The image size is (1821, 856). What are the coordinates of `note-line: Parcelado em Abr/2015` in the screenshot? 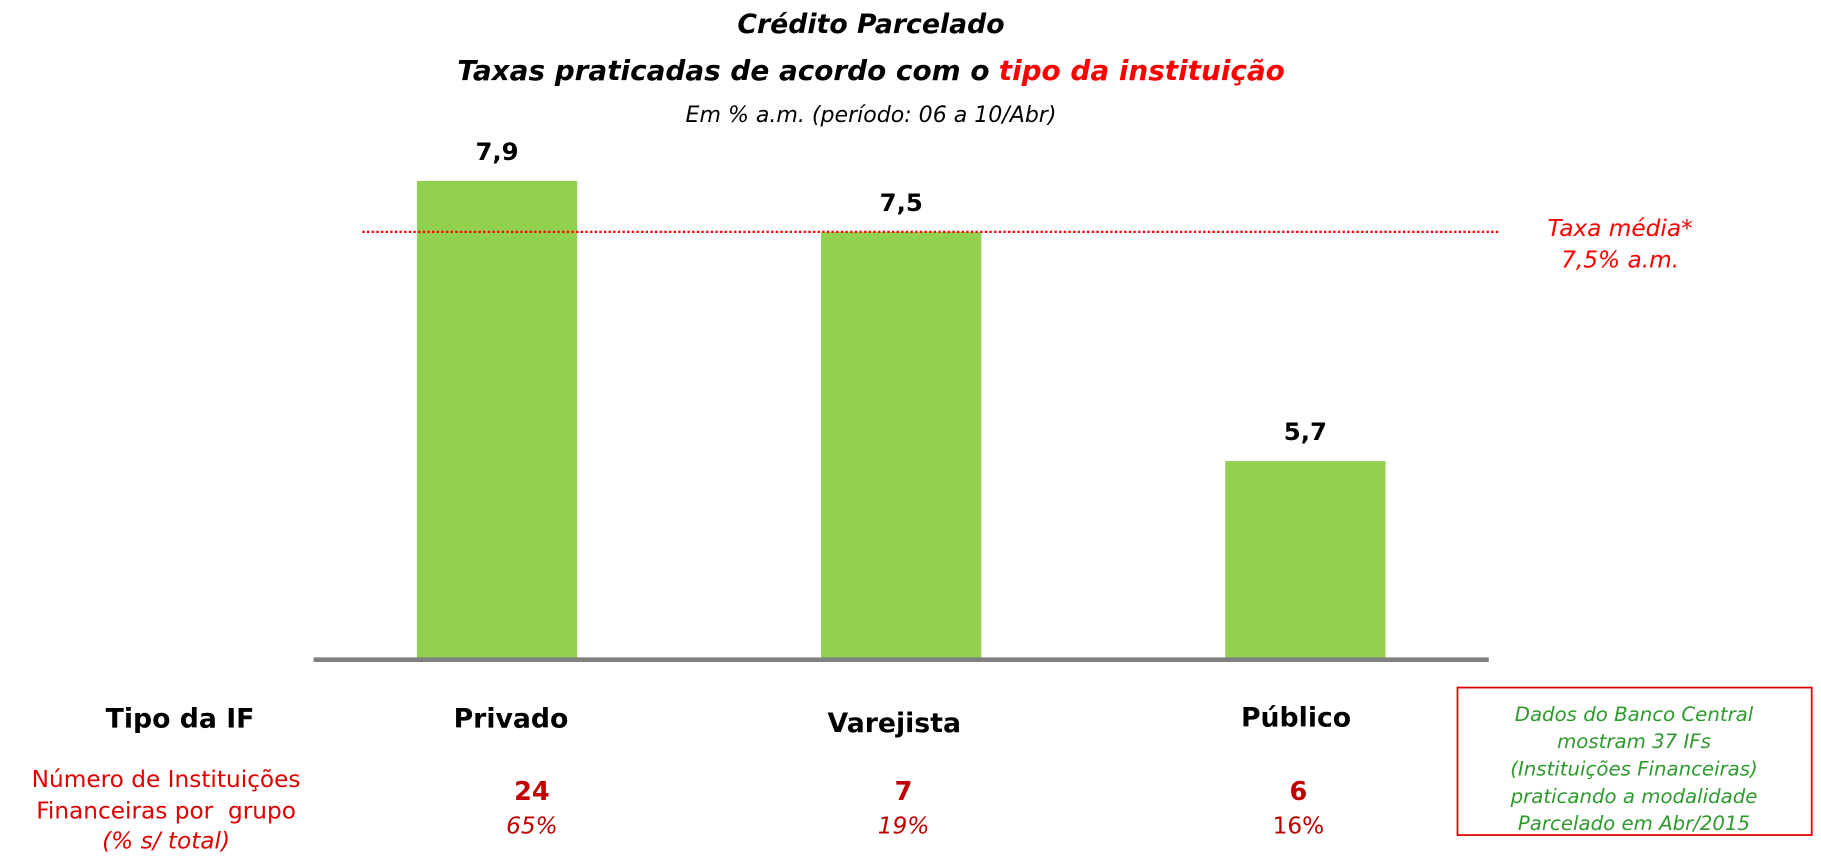 It's located at (1634, 823).